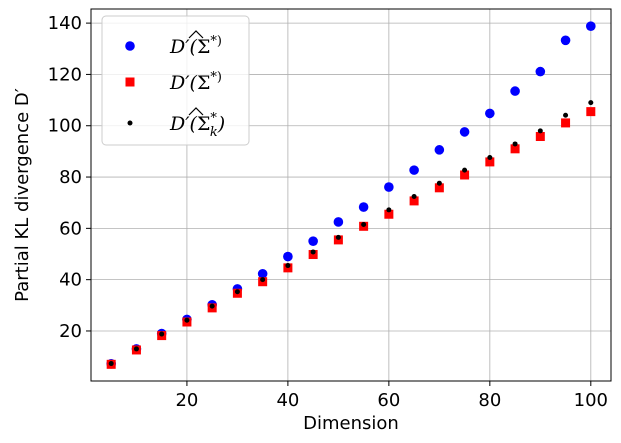 Image resolution: width=621 pixels, height=443 pixels. What do you see at coordinates (70, 331) in the screenshot?
I see `y-tick-label: 20` at bounding box center [70, 331].